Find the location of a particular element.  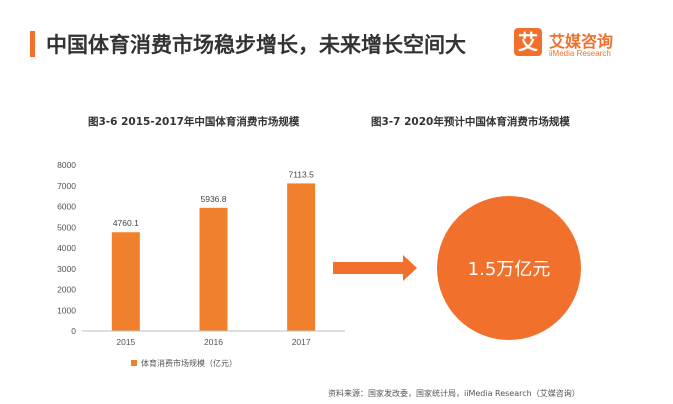

x-tick-label: 2015 is located at coordinates (125, 342).